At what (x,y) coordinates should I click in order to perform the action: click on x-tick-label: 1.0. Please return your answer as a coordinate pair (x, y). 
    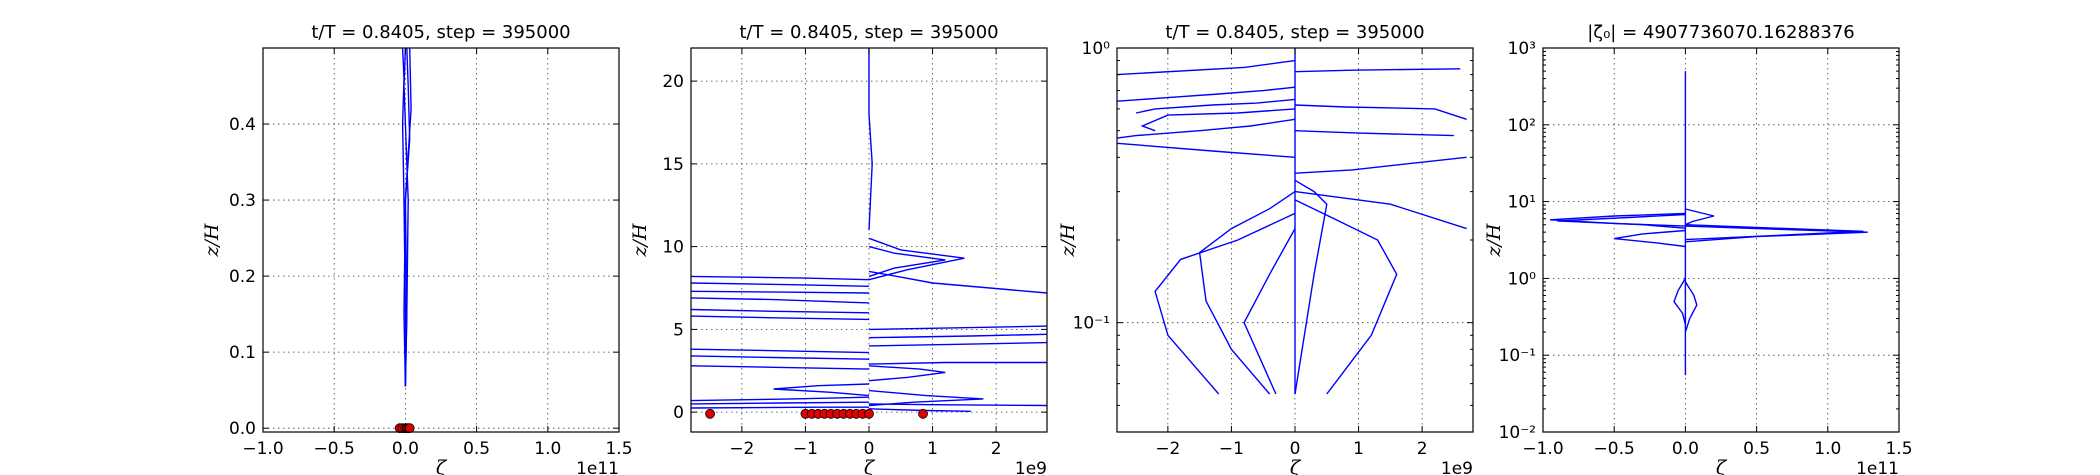
    Looking at the image, I should click on (547, 449).